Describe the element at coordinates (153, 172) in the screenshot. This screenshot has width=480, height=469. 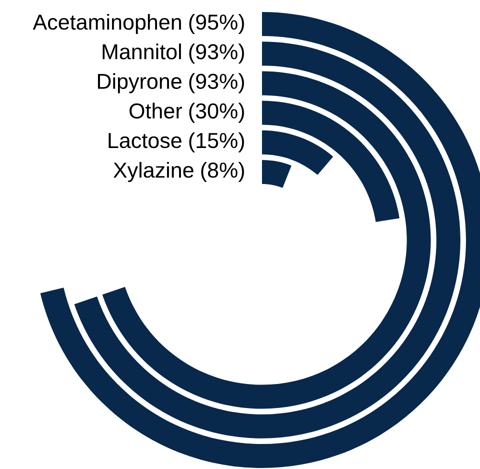
I see `category-label: Xylazine` at that location.